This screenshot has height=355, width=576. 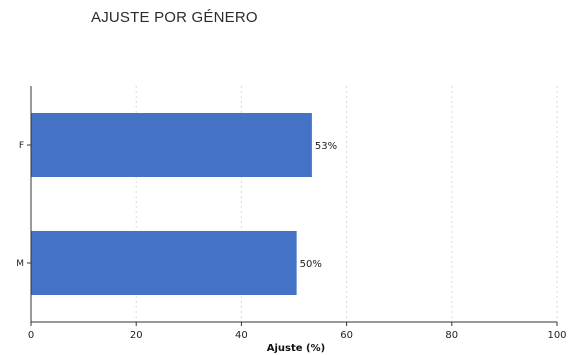 What do you see at coordinates (174, 17) in the screenshot?
I see `chart-title: AJUSTE POR GÉNERO` at bounding box center [174, 17].